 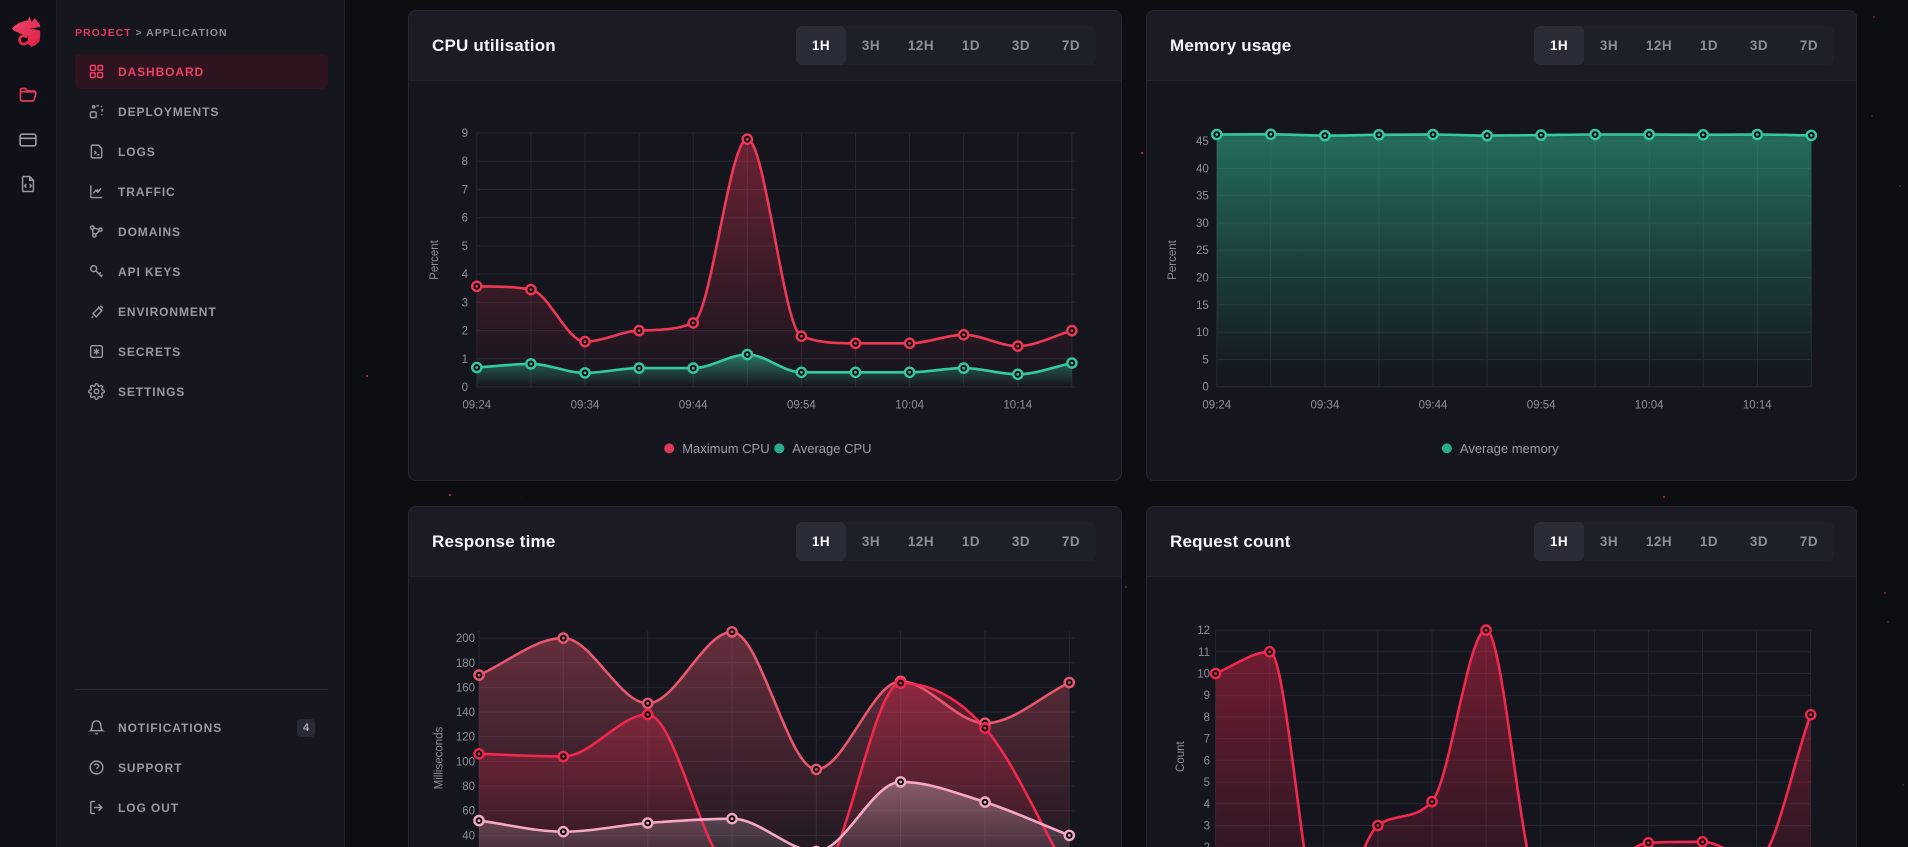 What do you see at coordinates (465, 664) in the screenshot?
I see `svg-text: 180` at bounding box center [465, 664].